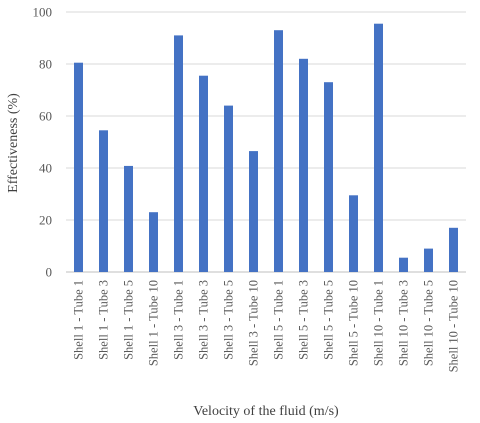 The image size is (480, 423). Describe the element at coordinates (454, 326) in the screenshot. I see `x-tick-label: Shell 10 - Tube 10` at that location.